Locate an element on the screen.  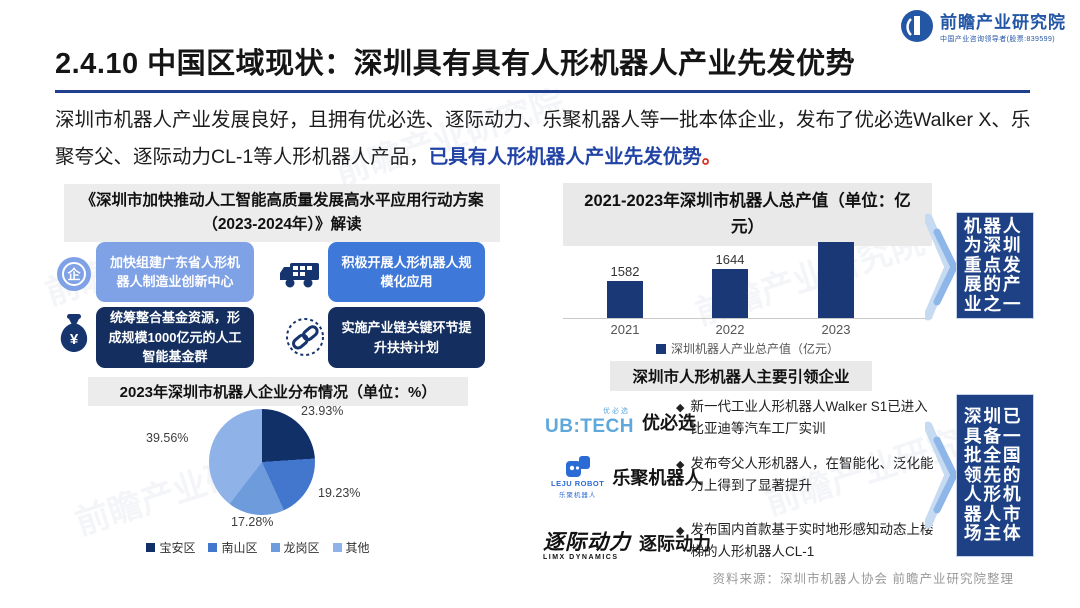
page-title: 2.4.10 中国区域现状：深圳具有具有人形机器人产业先发优势 is located at coordinates (455, 64).